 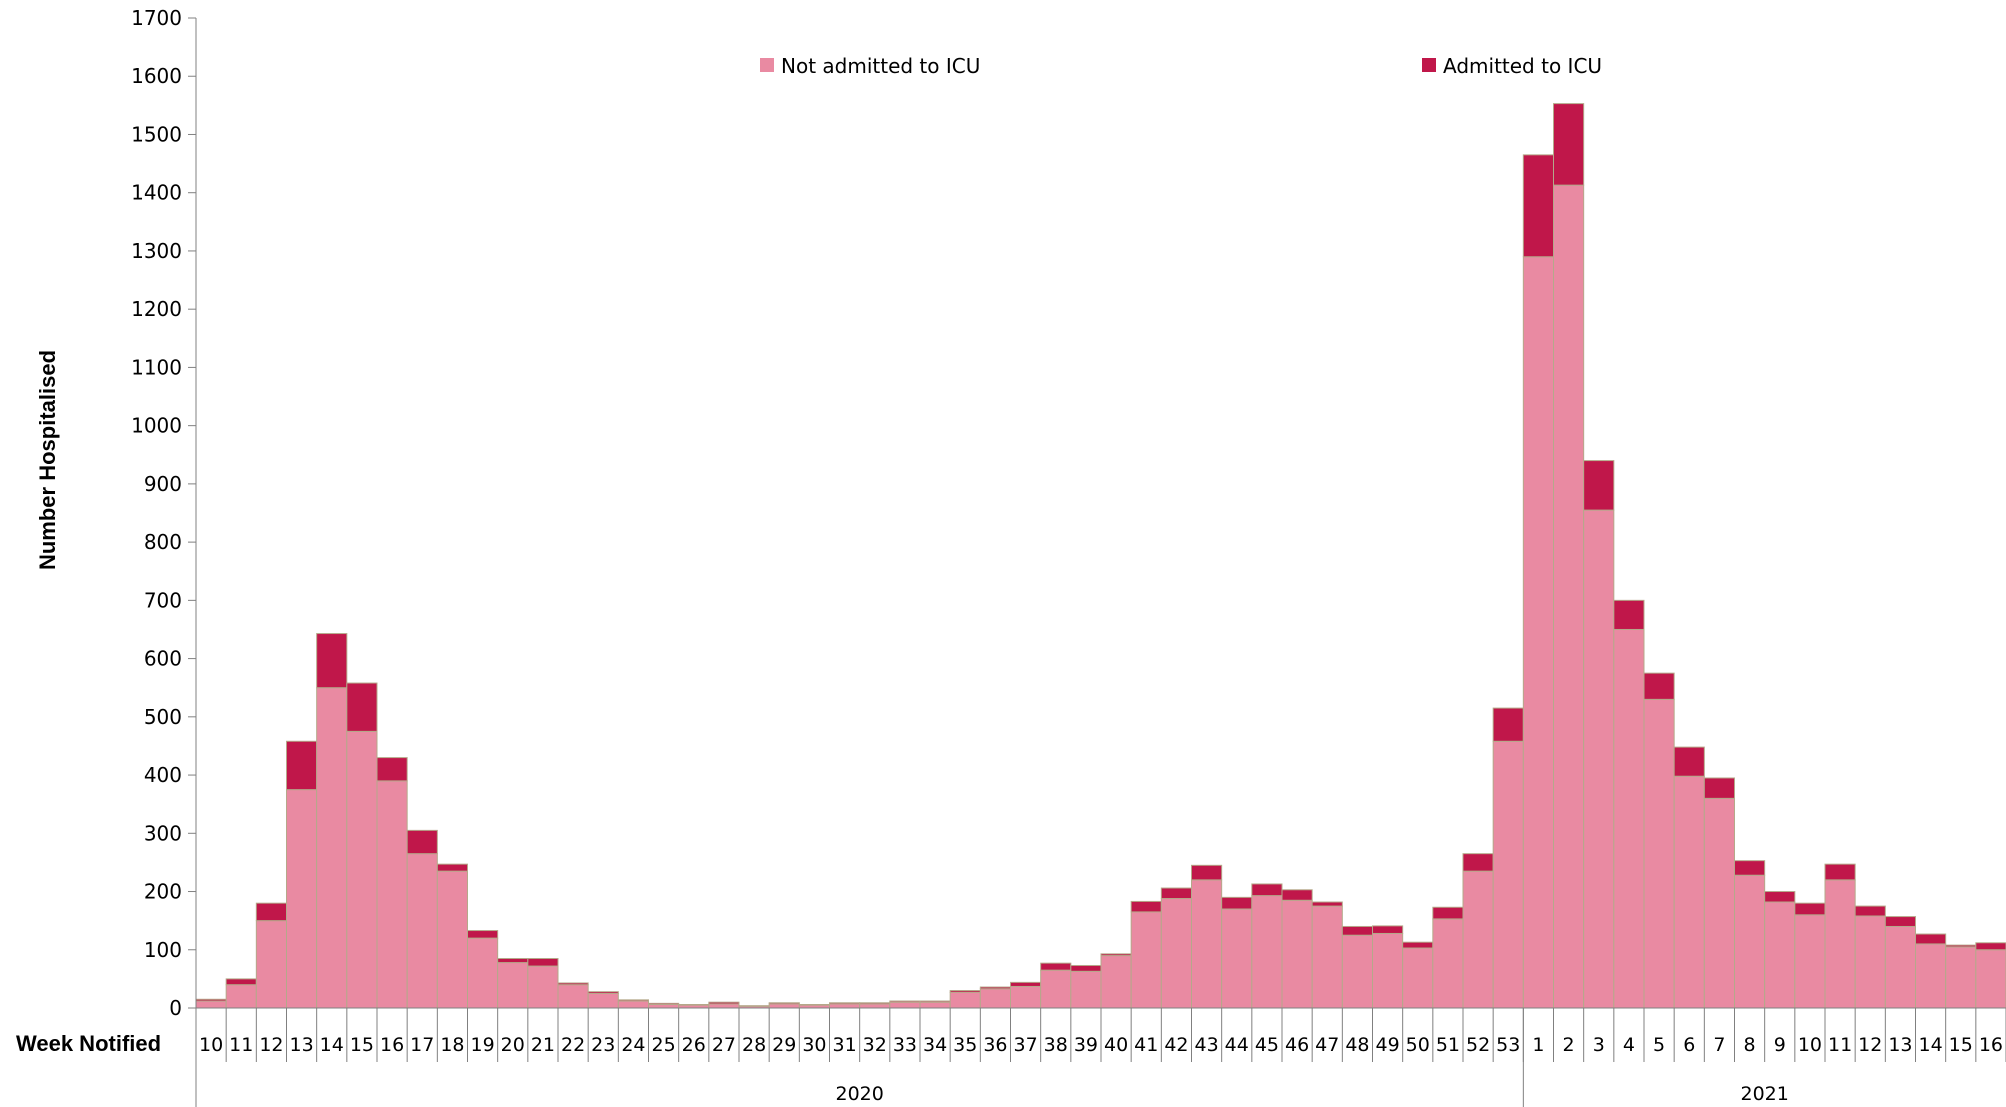 What do you see at coordinates (995, 1045) in the screenshot?
I see `x-tick-label: 36` at bounding box center [995, 1045].